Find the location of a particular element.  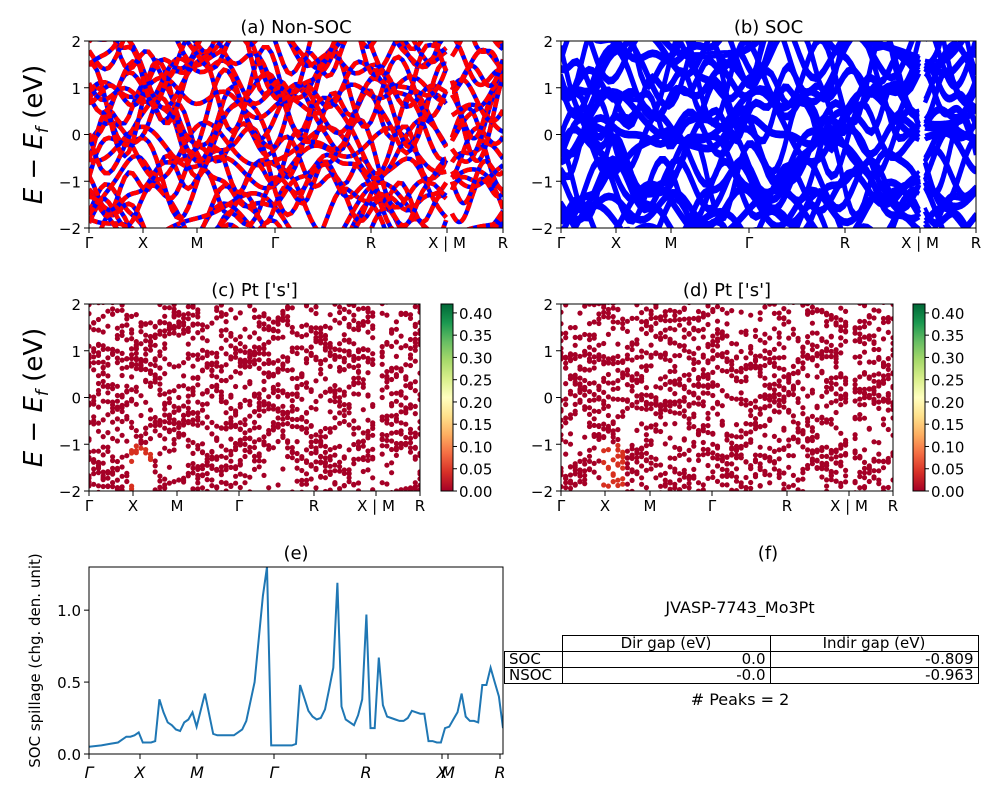

y-tick-label-a: −1 is located at coordinates (70, 182).